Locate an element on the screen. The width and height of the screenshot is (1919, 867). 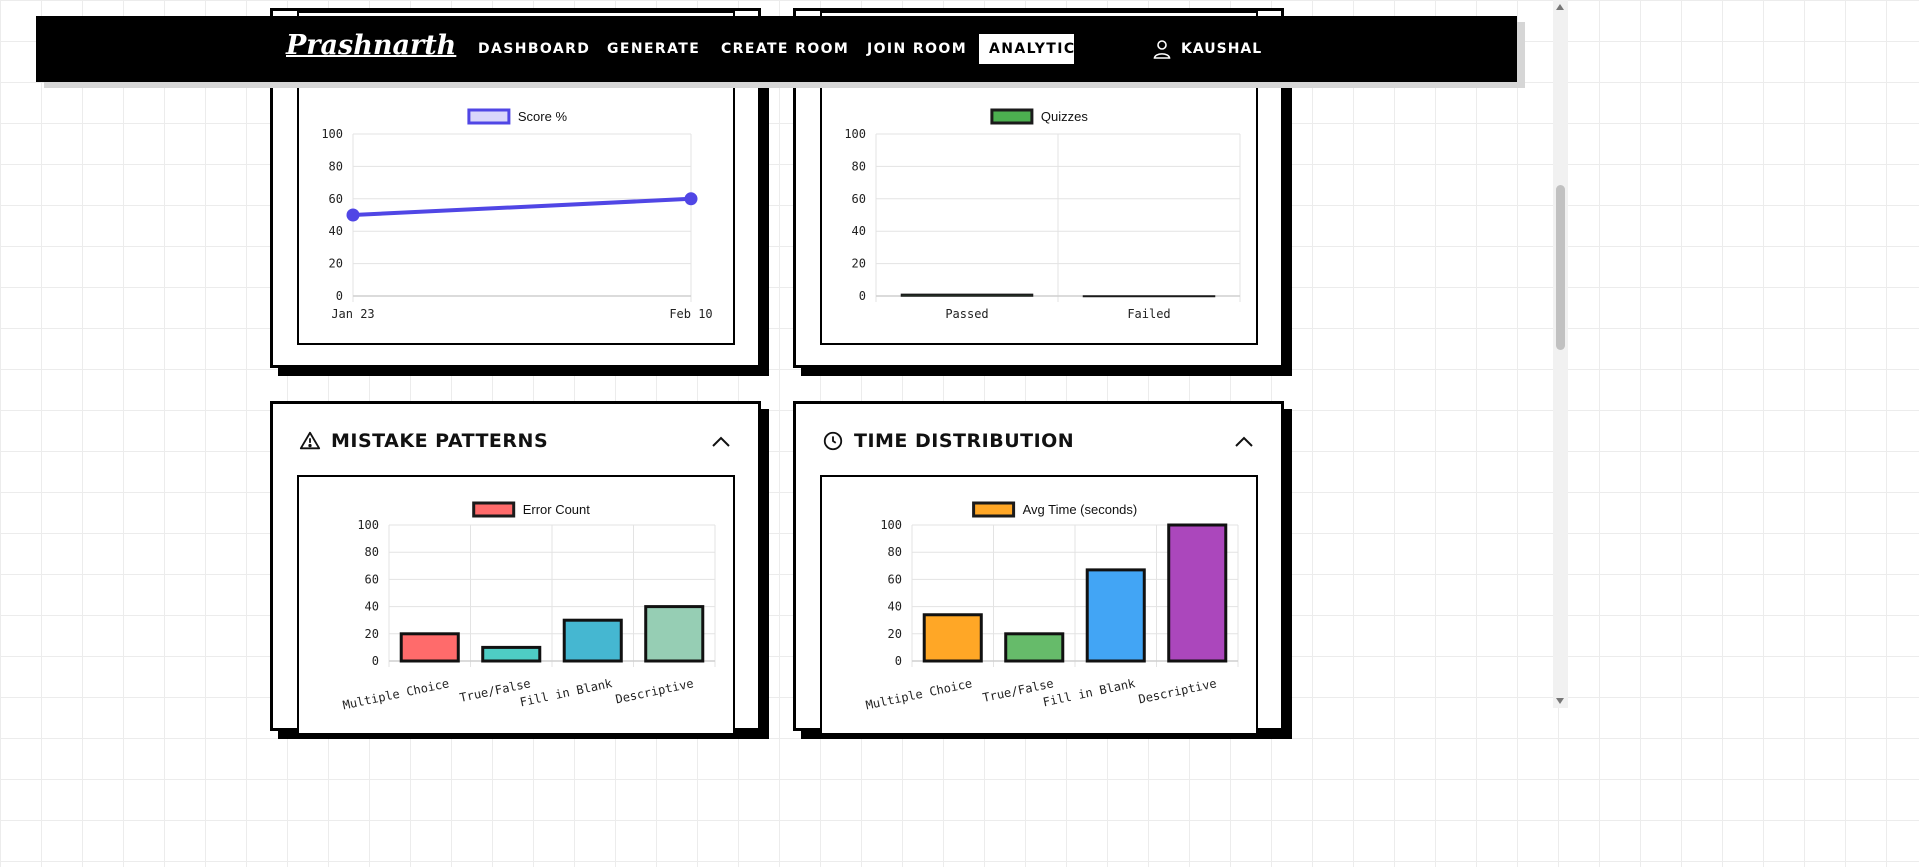
x-tick-label: Failed is located at coordinates (1148, 314).